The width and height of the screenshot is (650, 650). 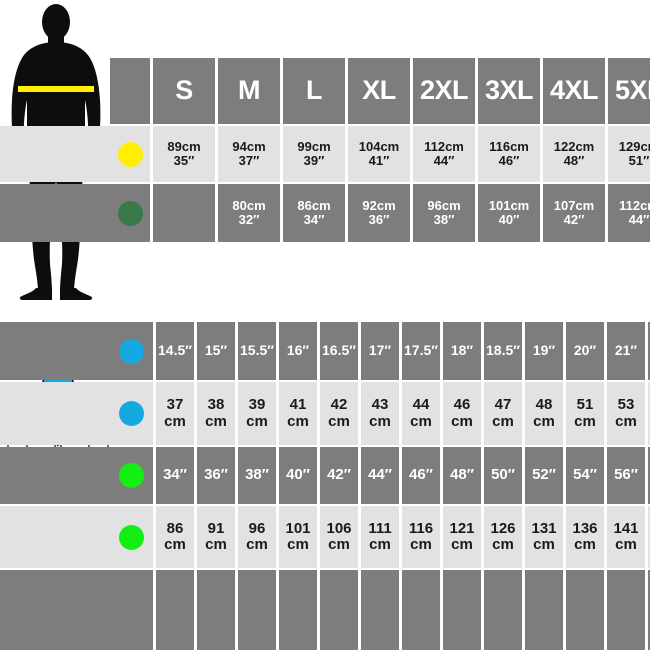 What do you see at coordinates (380, 528) in the screenshot?
I see `shirt-chest-cm-value-6: 111` at bounding box center [380, 528].